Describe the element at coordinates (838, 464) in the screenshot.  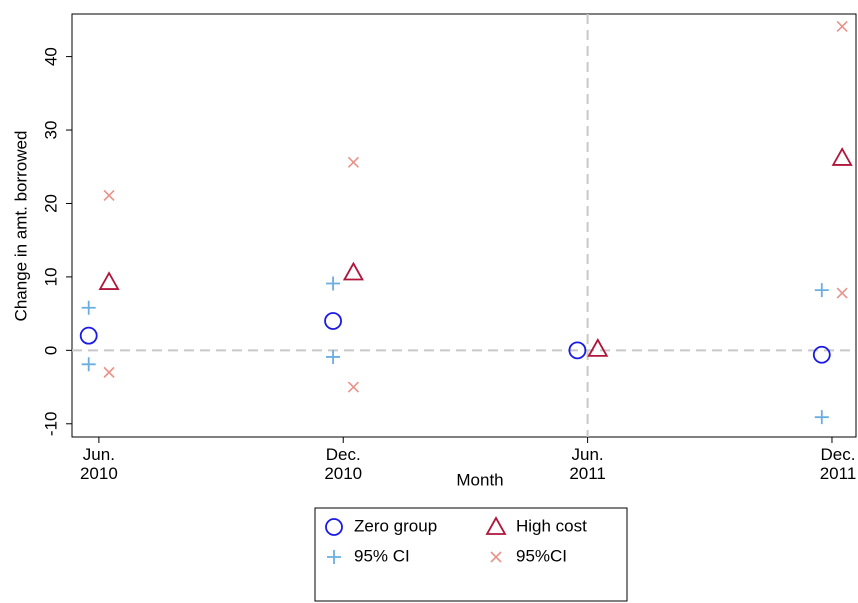
I see `x-tick-label: Dec. 2011` at that location.